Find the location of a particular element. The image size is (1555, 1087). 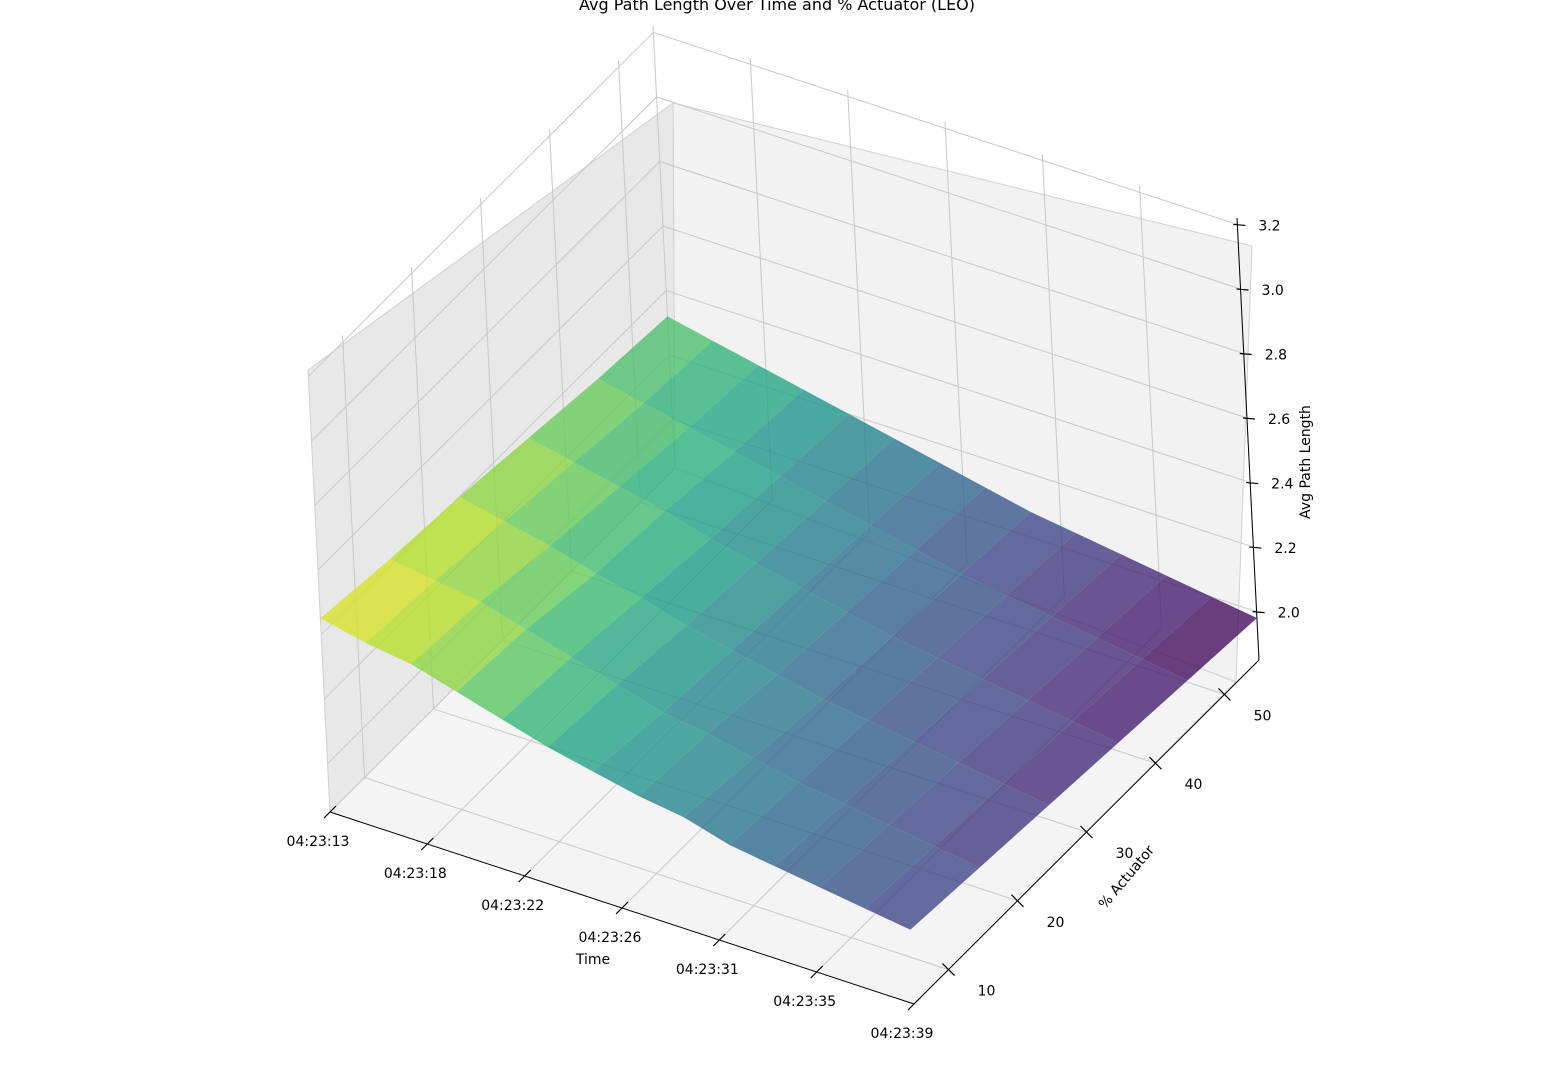

x-axis-label: Time is located at coordinates (592, 960).